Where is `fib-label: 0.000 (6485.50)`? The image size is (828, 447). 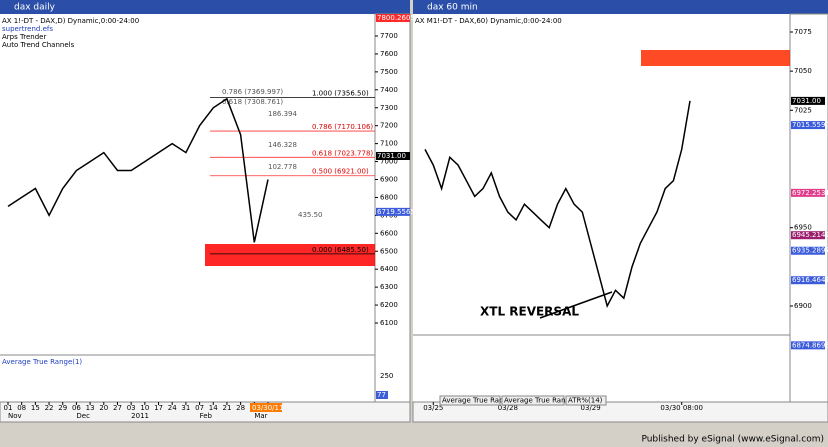 fib-label: 0.000 (6485.50) is located at coordinates (340, 250).